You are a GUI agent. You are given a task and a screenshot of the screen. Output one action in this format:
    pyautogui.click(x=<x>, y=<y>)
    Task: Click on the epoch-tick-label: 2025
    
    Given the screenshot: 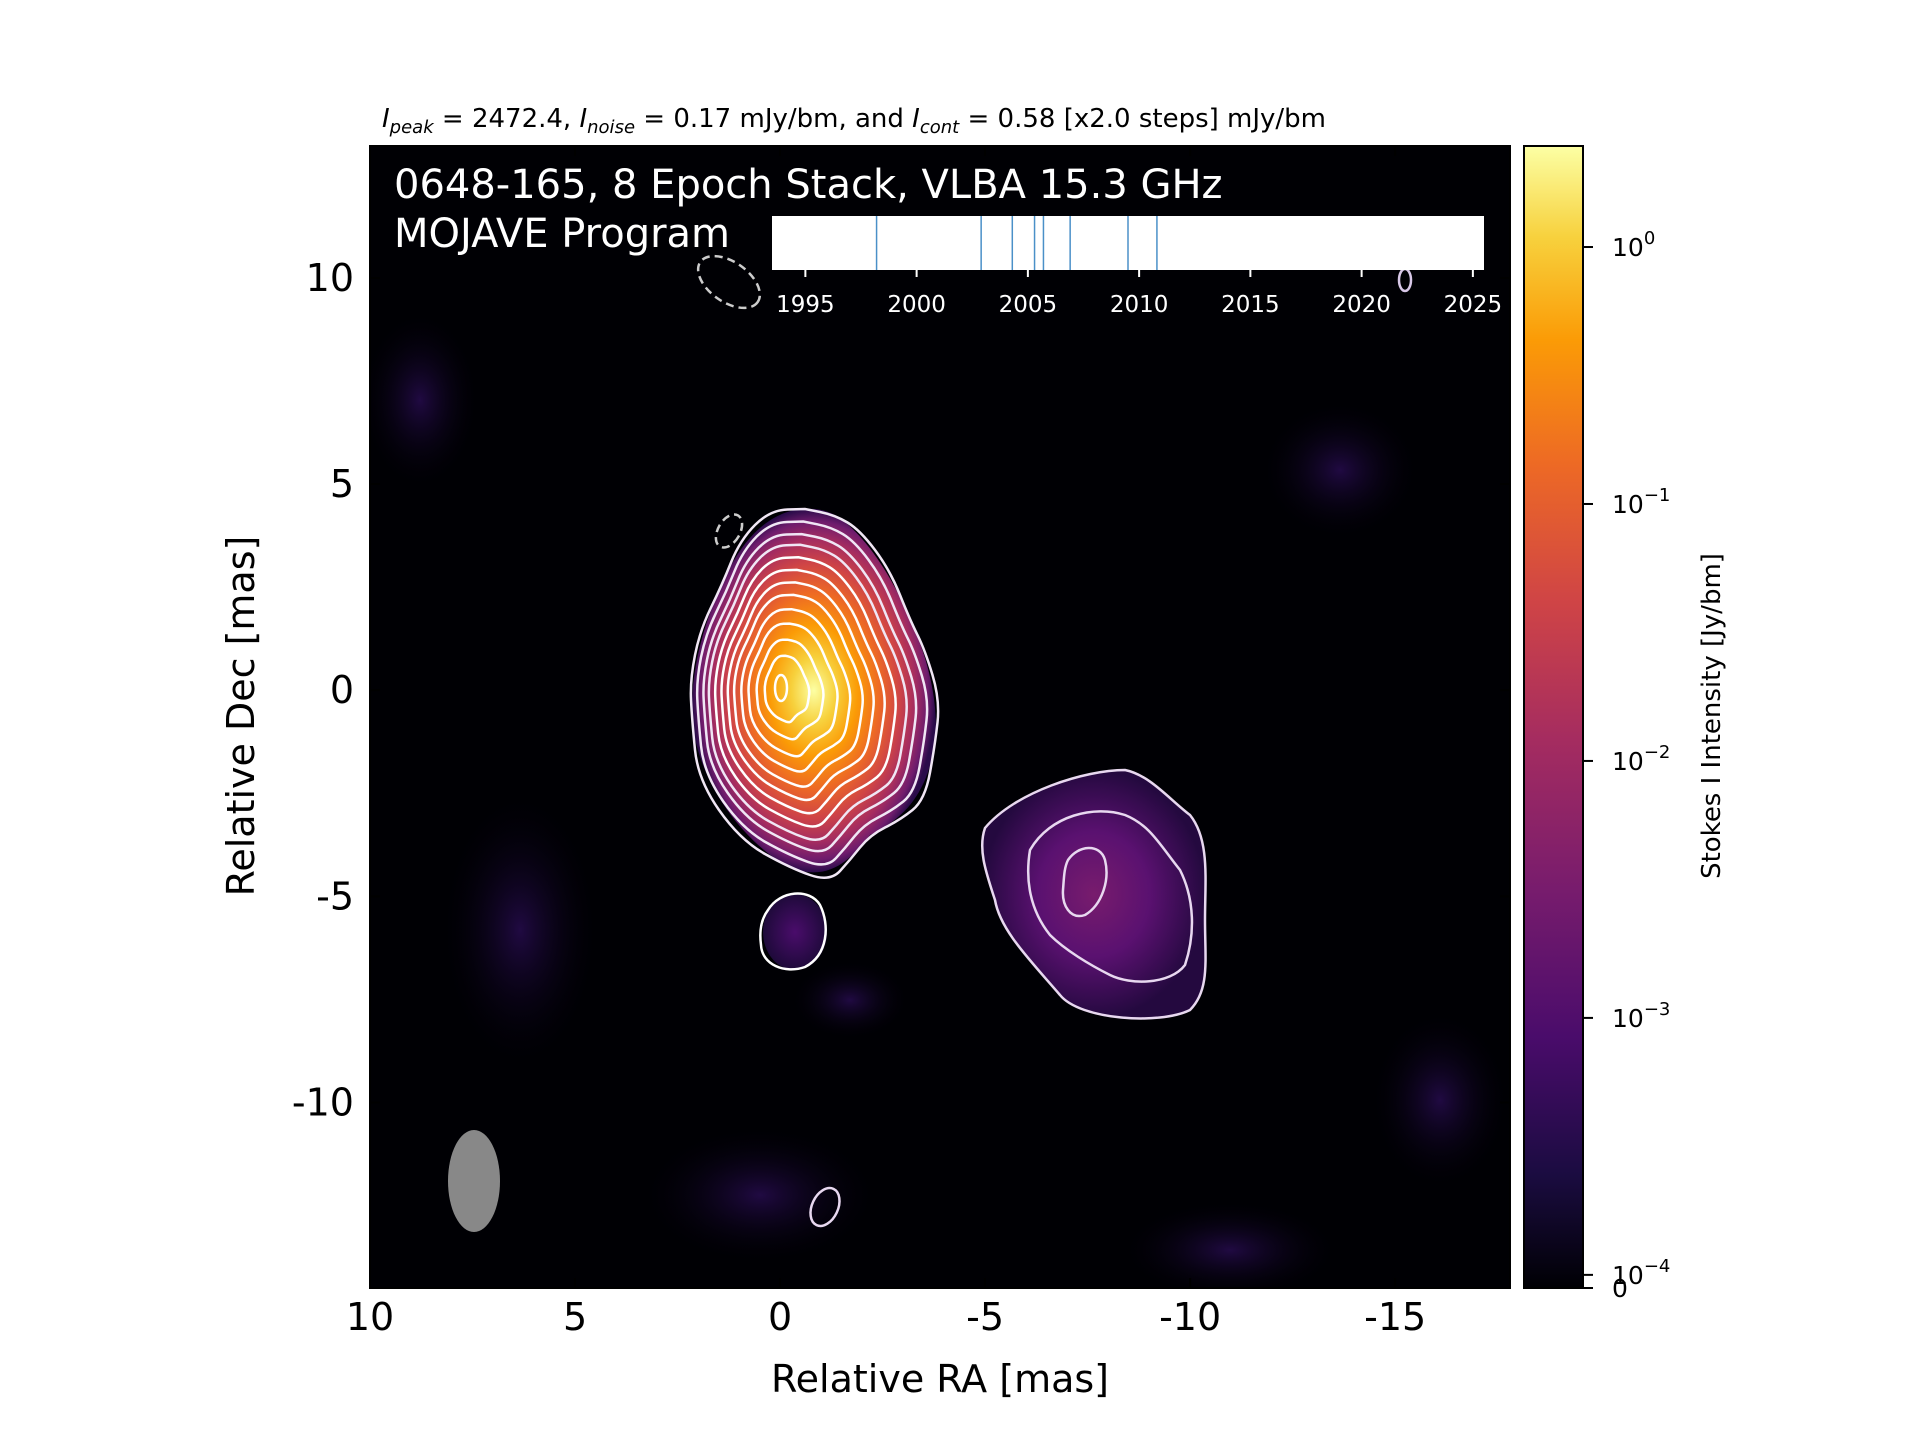 What is the action you would take?
    pyautogui.click(x=1473, y=305)
    